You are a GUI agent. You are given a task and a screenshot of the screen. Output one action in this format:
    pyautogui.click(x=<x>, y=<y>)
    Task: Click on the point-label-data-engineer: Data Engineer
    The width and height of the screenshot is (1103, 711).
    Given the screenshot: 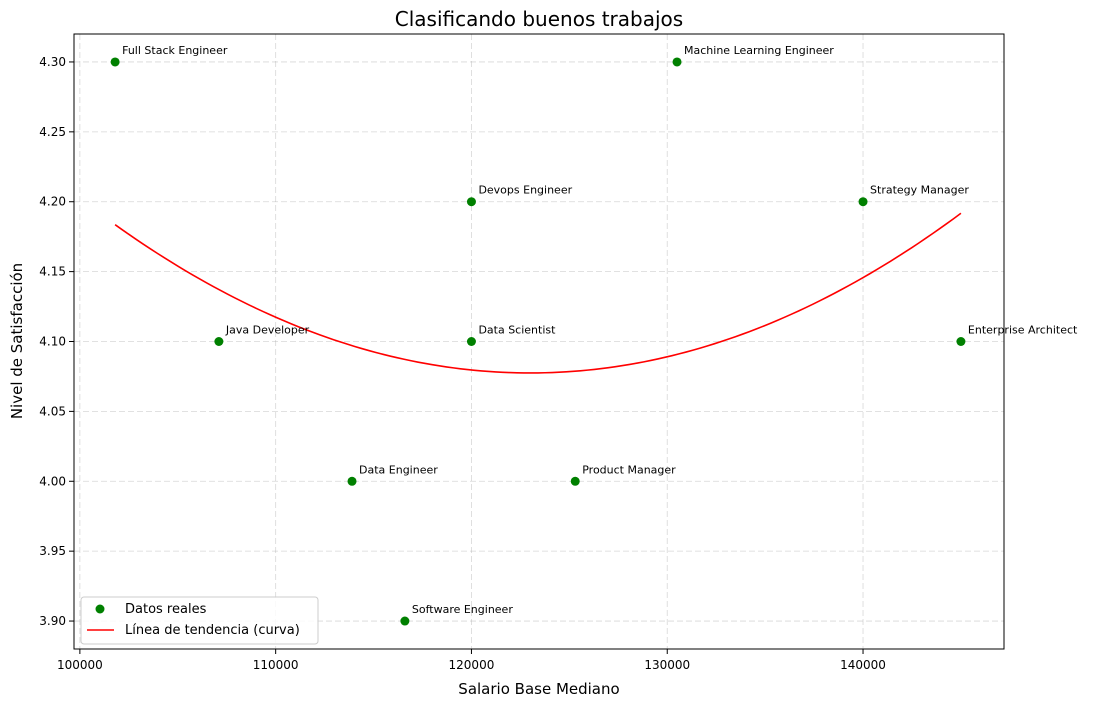 What is the action you would take?
    pyautogui.click(x=398, y=469)
    